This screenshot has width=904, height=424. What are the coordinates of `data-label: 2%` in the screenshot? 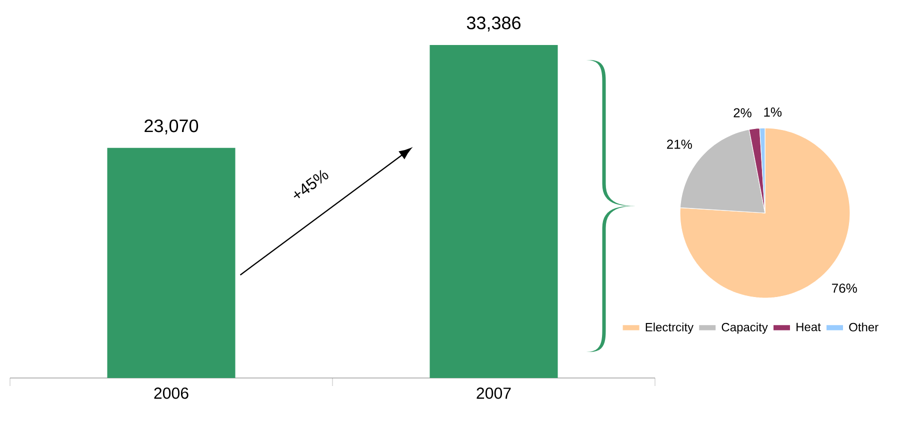 It's located at (743, 113).